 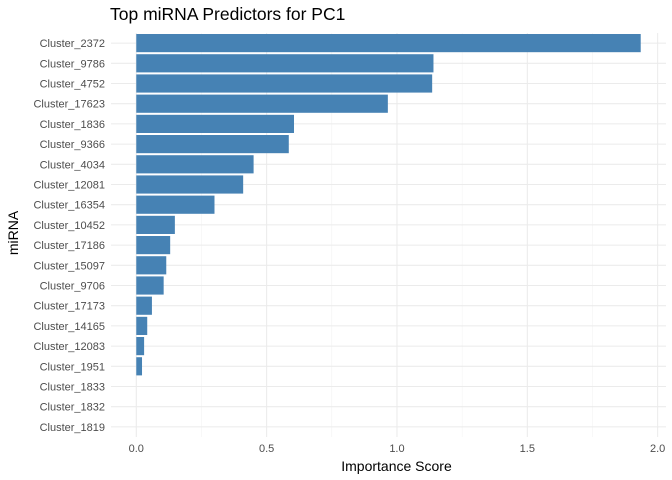 What do you see at coordinates (69, 206) in the screenshot?
I see `y-tick-label: Cluster_16354` at bounding box center [69, 206].